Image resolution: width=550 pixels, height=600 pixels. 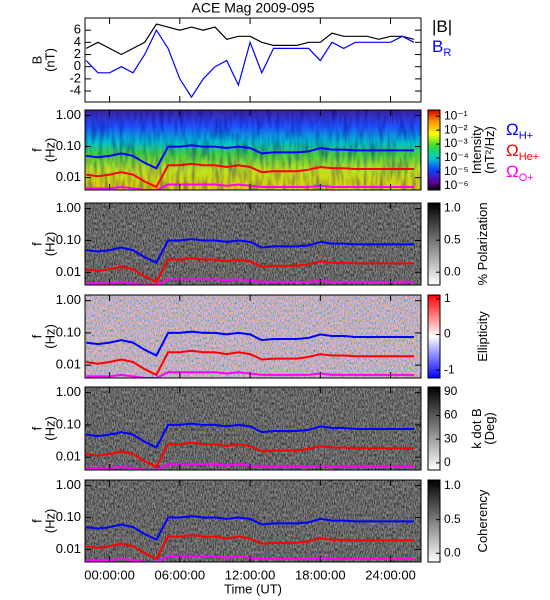 What do you see at coordinates (77, 29) in the screenshot?
I see `y-tick-label: 6` at bounding box center [77, 29].